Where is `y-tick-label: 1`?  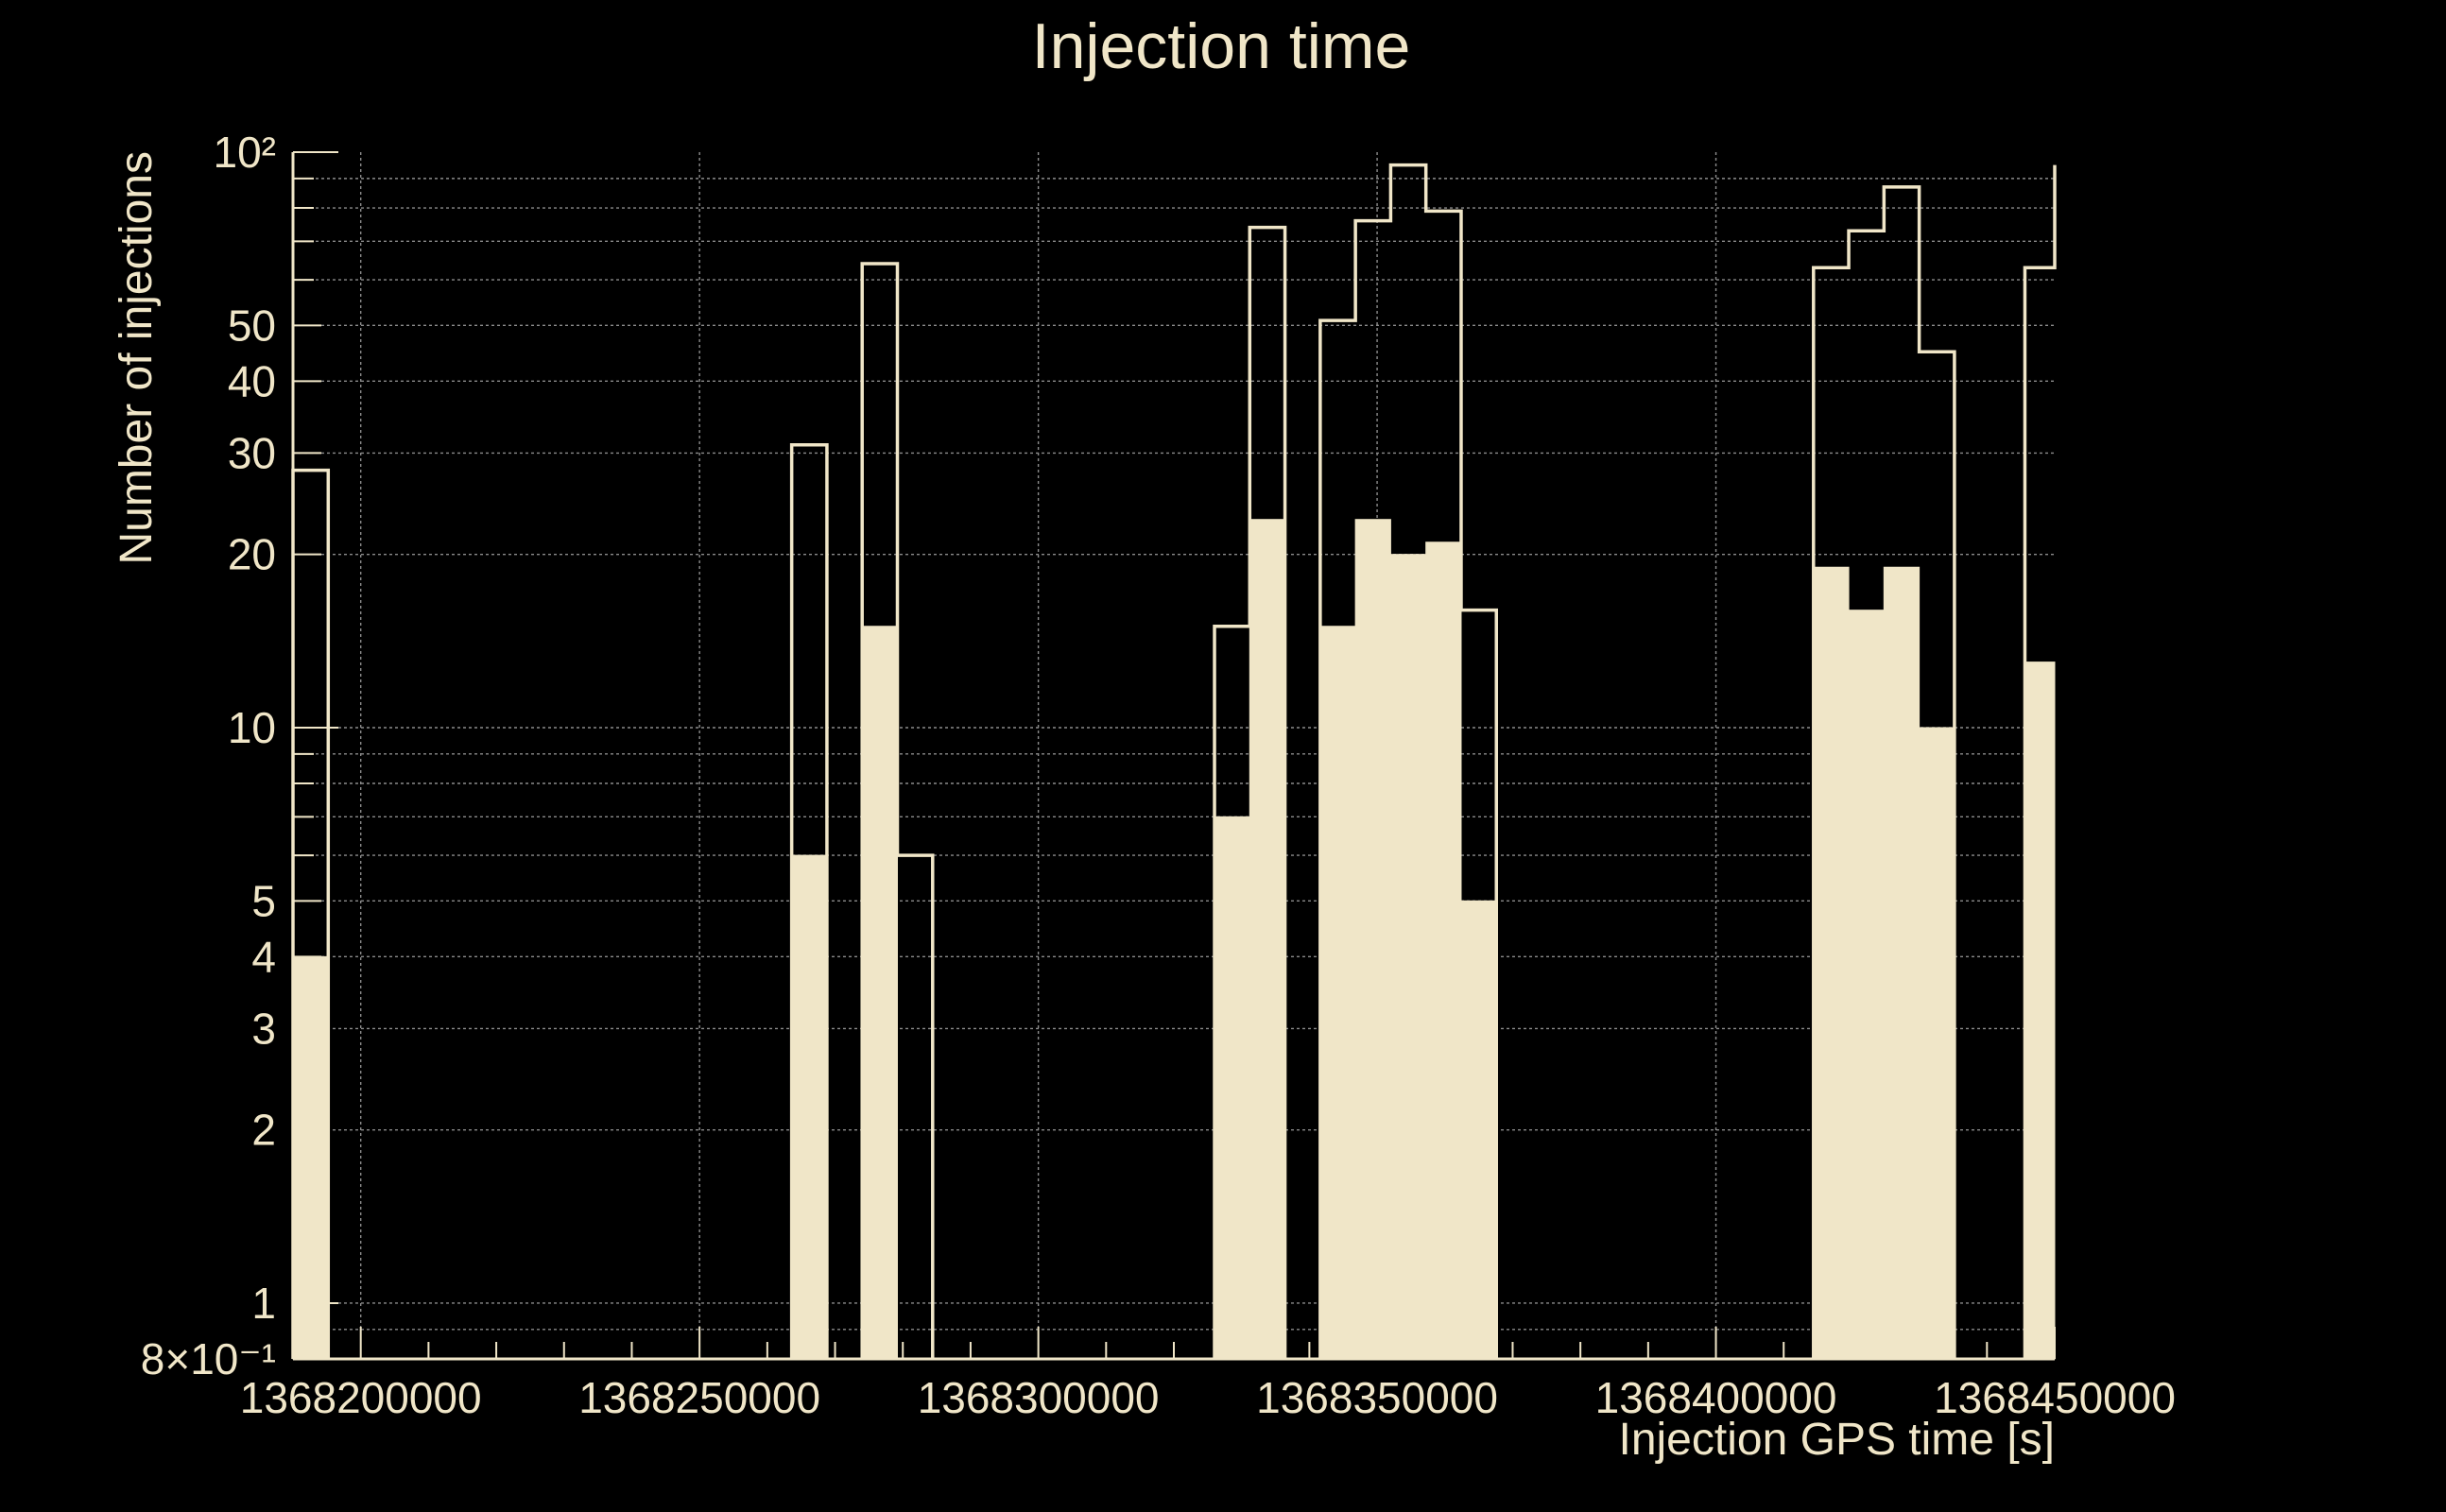
y-tick-label: 1 is located at coordinates (263, 1303).